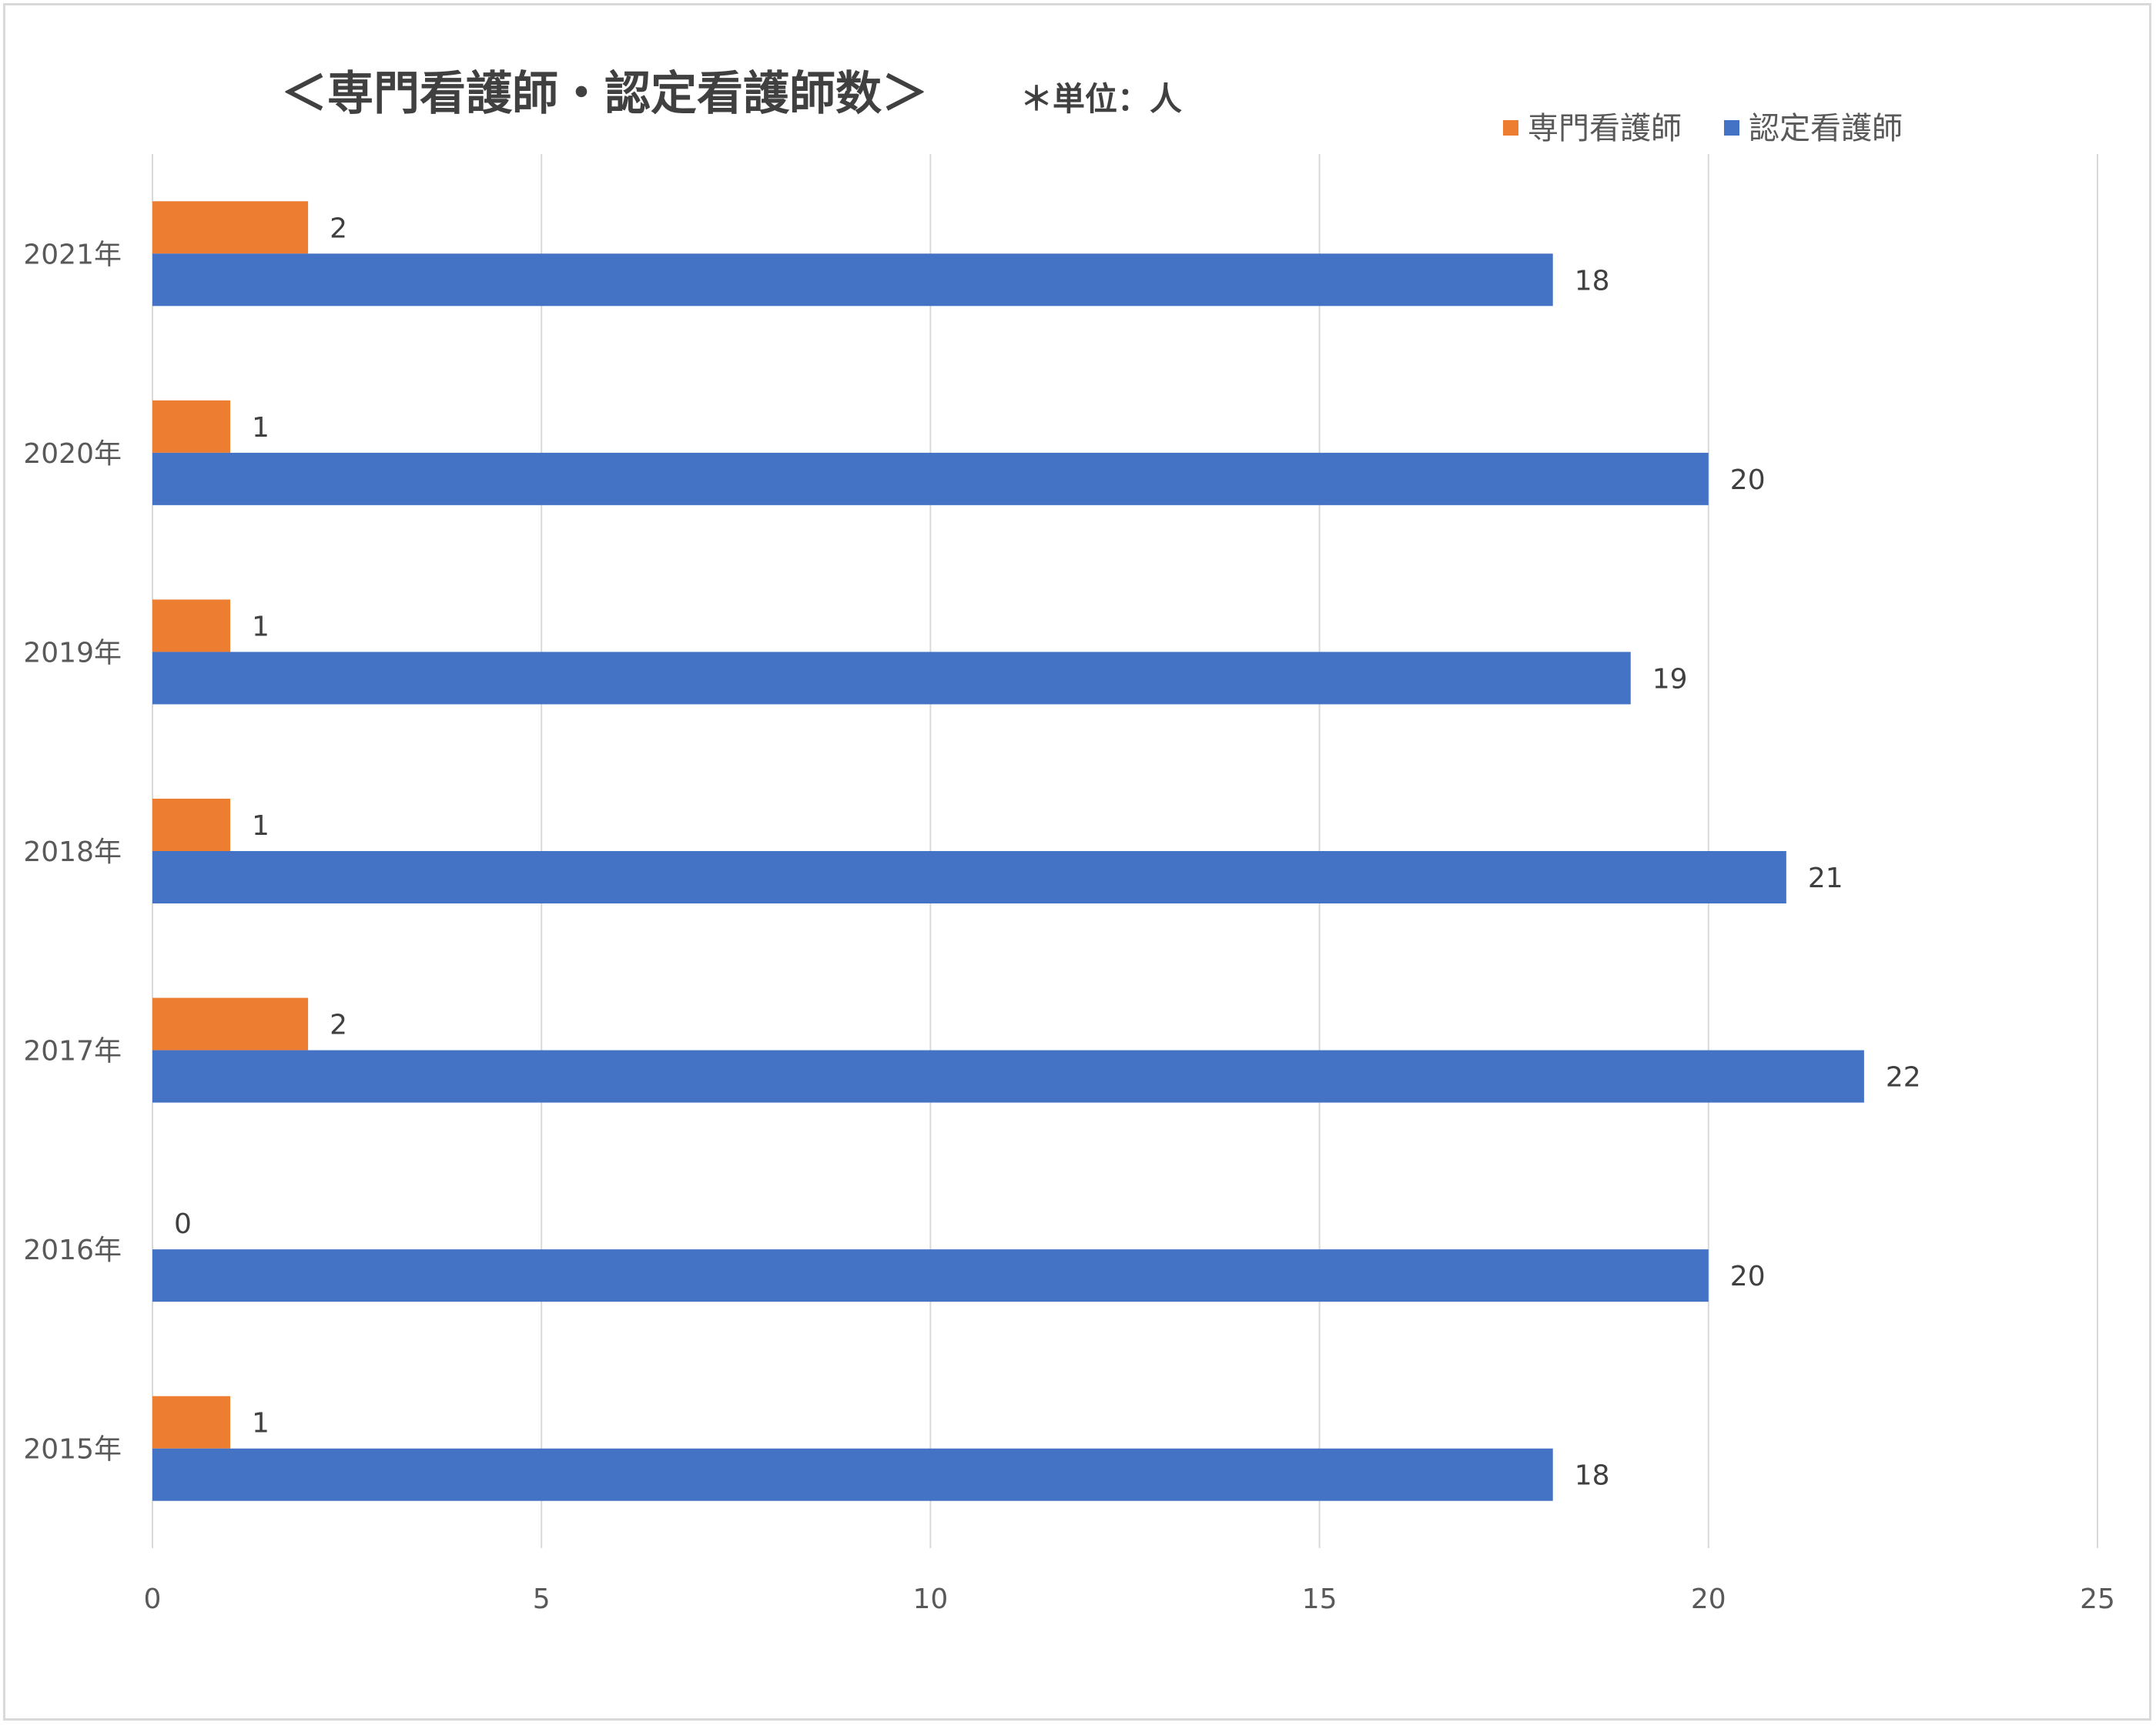 This screenshot has height=1726, width=2156. I want to click on category-label: 2018年, so click(72, 852).